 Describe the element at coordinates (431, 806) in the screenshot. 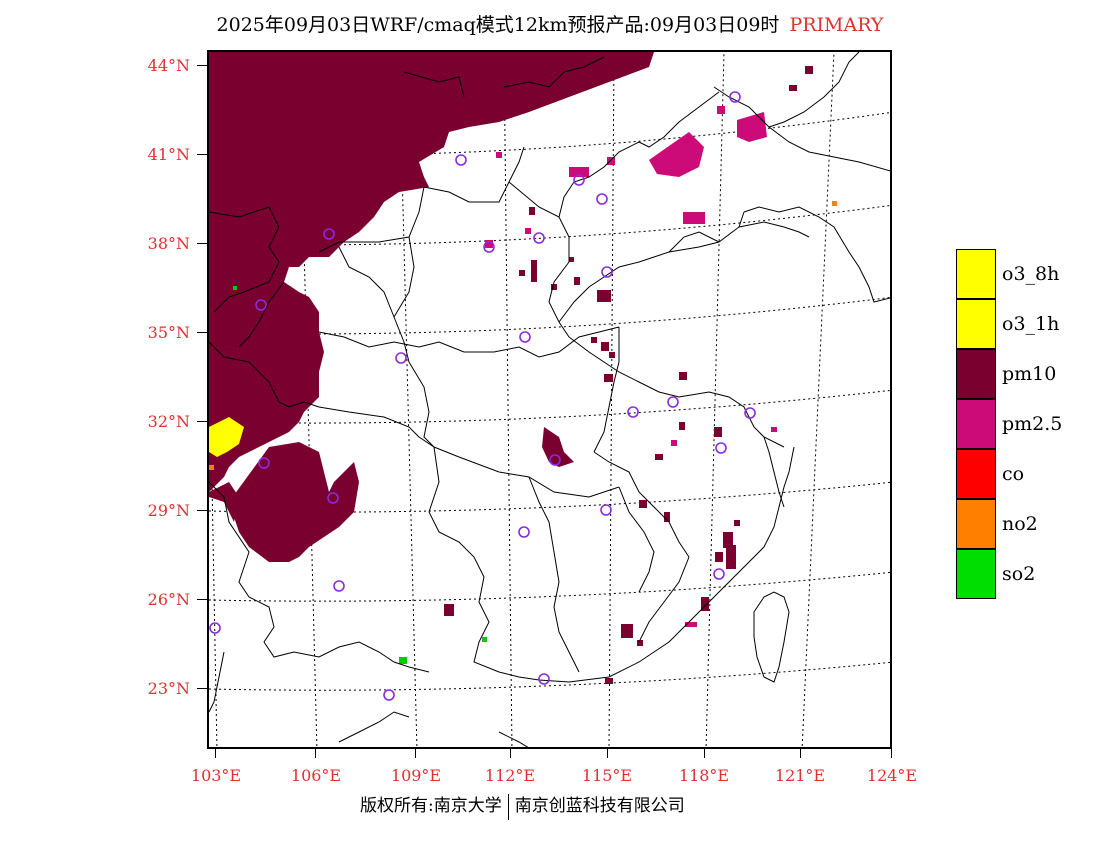

I see `copyright-left: 版权所有:南京大学` at that location.